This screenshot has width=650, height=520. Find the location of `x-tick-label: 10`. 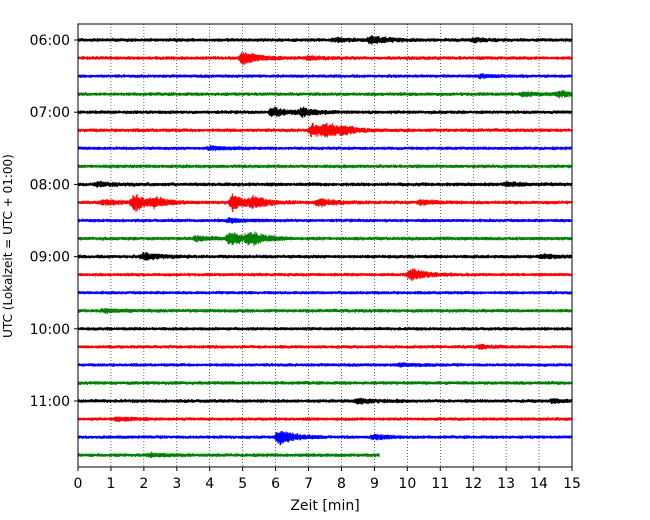

x-tick-label: 10 is located at coordinates (407, 484).